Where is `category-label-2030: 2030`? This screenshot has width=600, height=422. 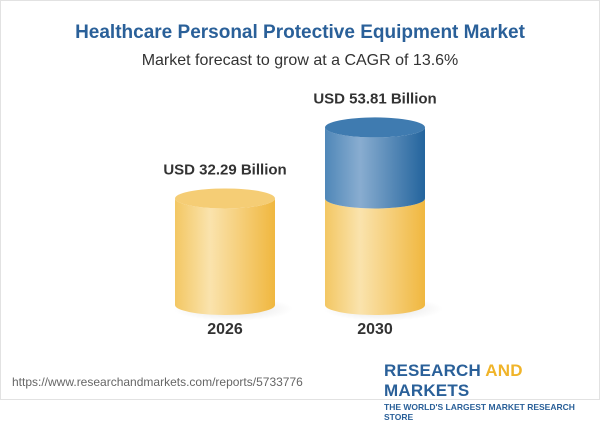 category-label-2030: 2030 is located at coordinates (375, 329).